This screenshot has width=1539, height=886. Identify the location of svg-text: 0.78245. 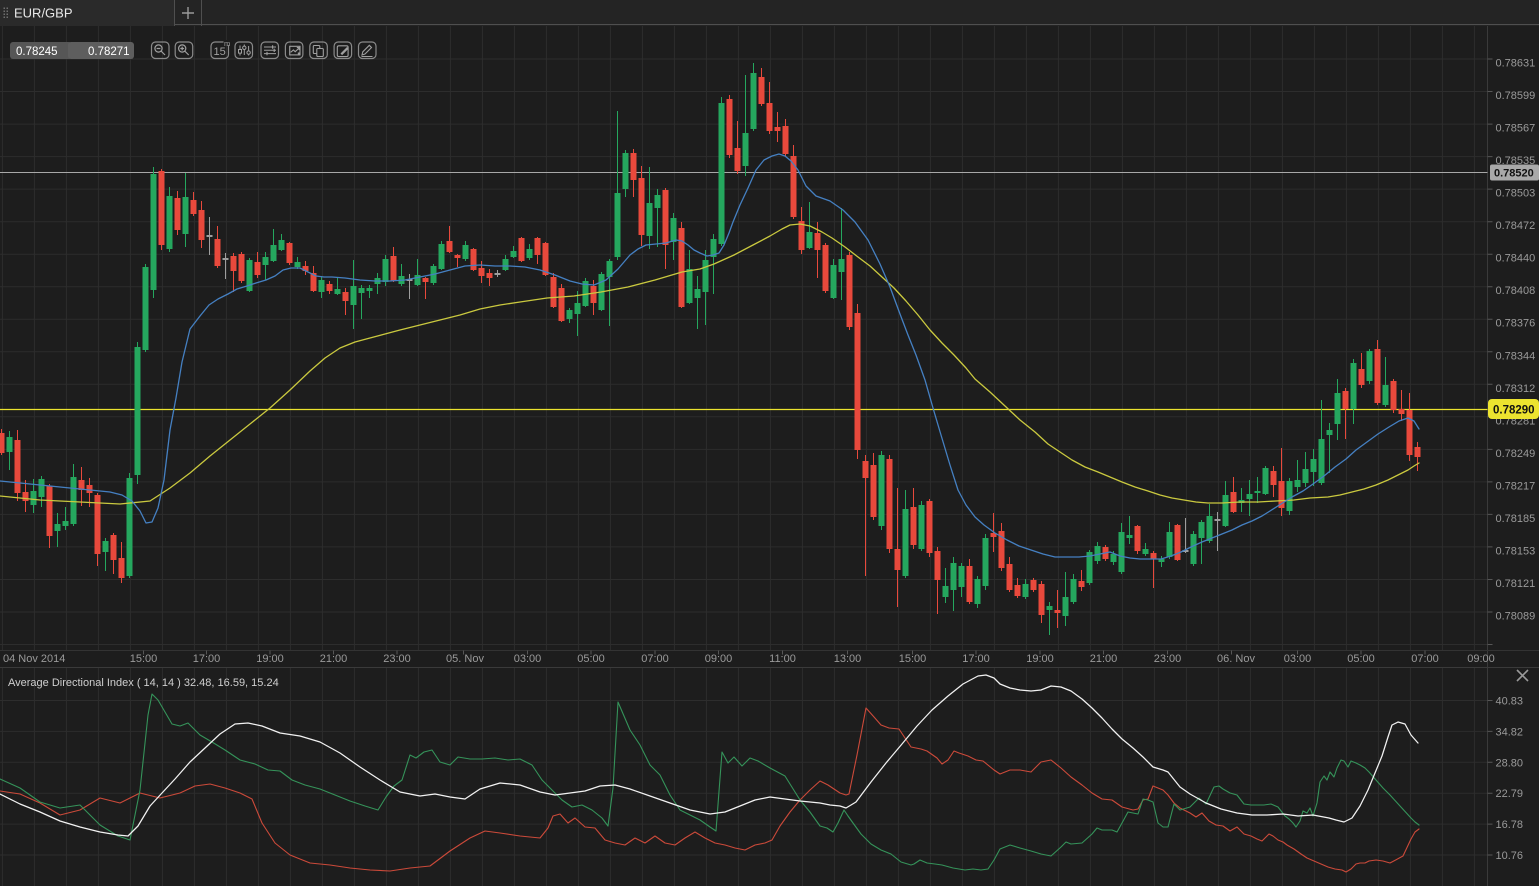
(37, 52).